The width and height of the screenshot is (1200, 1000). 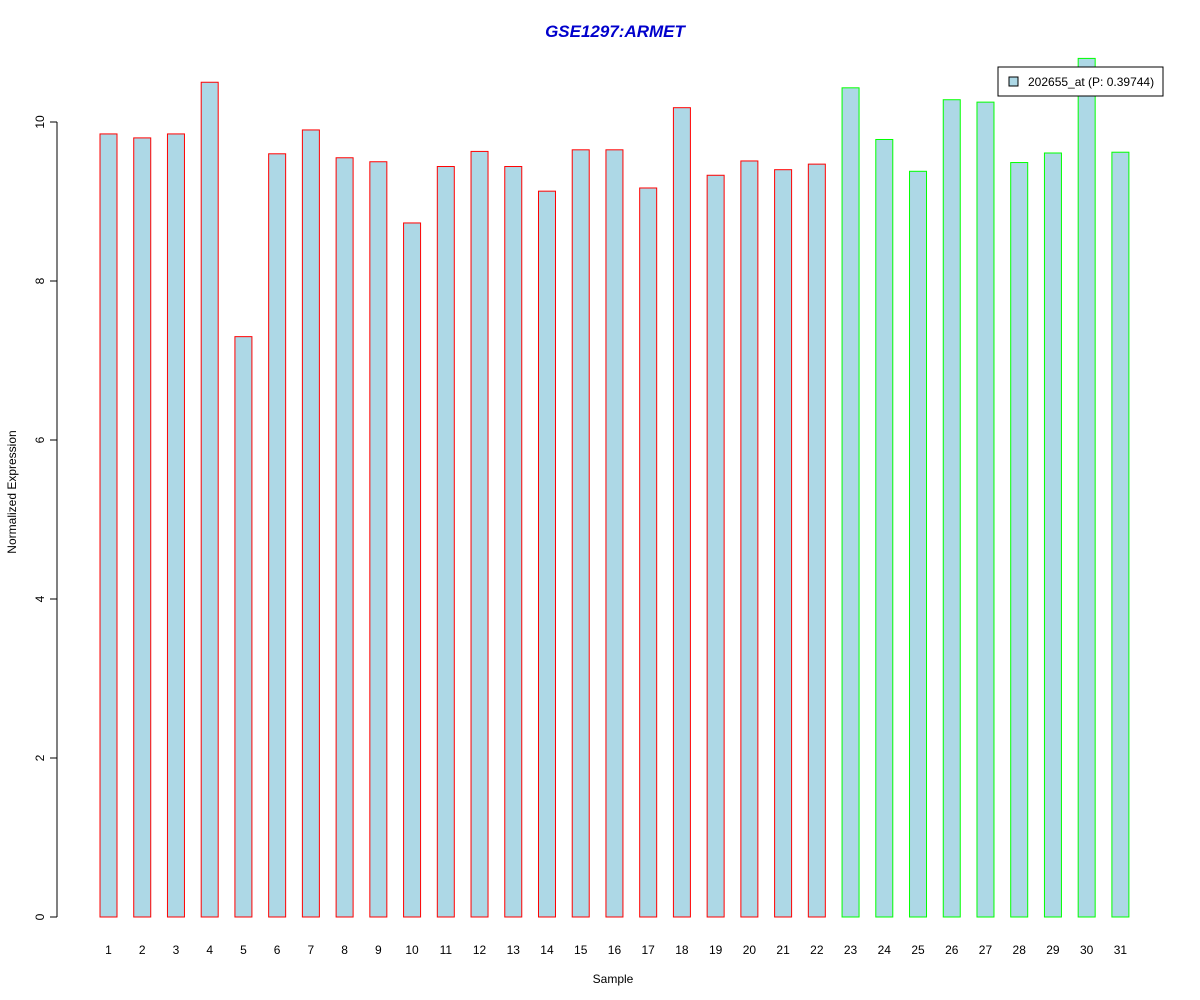 What do you see at coordinates (412, 950) in the screenshot?
I see `x-tick-label: 10` at bounding box center [412, 950].